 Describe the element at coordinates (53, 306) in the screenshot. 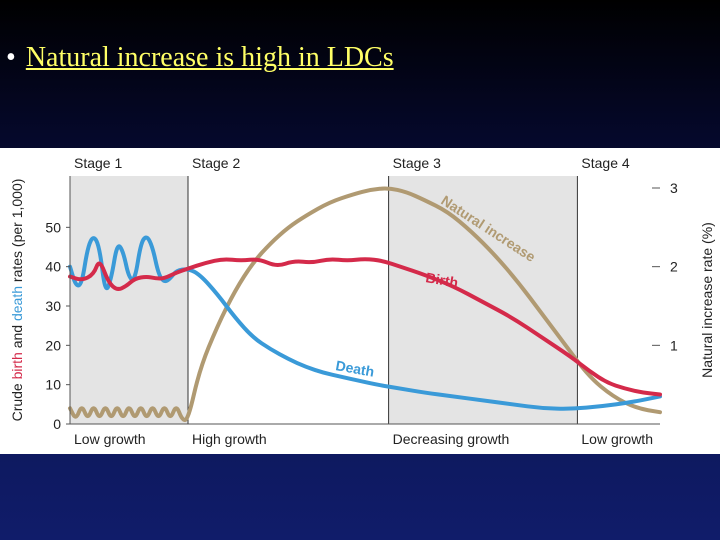

I see `left-tick-label-30: 30` at that location.